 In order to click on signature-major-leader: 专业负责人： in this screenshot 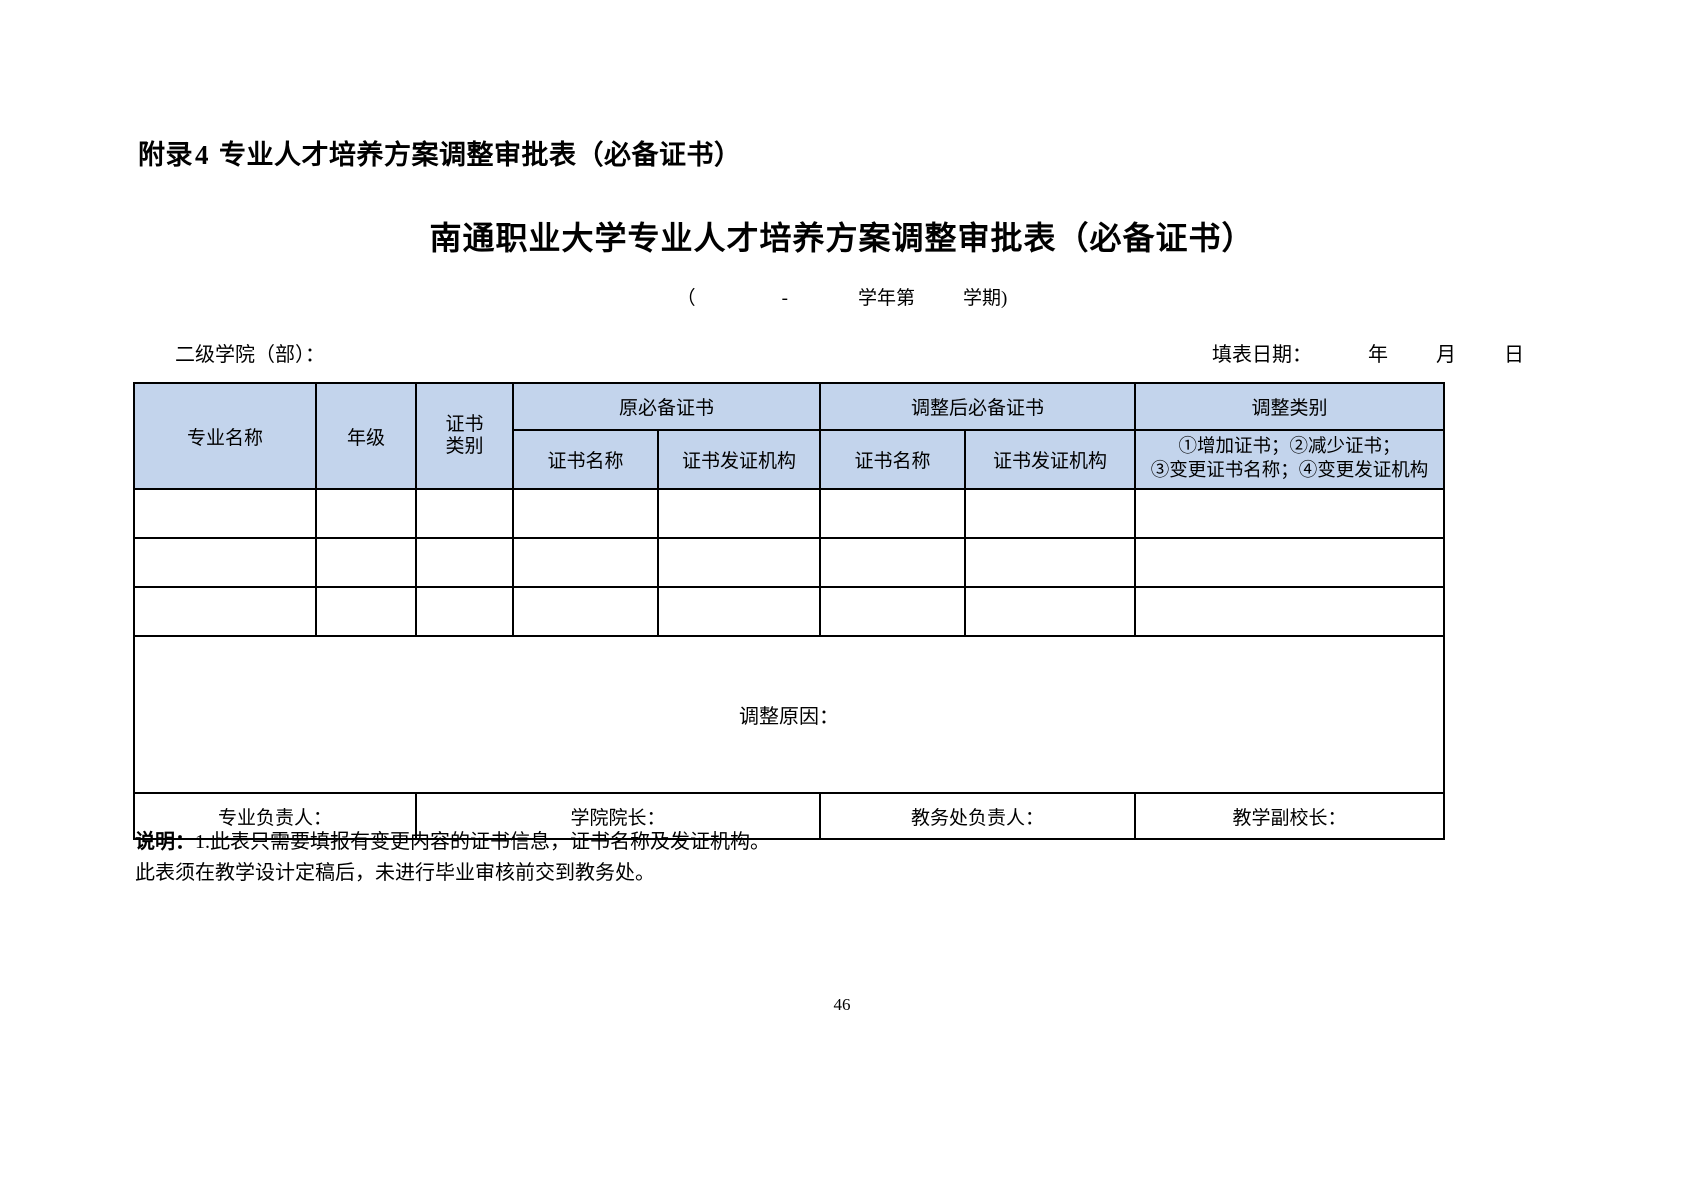, I will do `click(275, 816)`.